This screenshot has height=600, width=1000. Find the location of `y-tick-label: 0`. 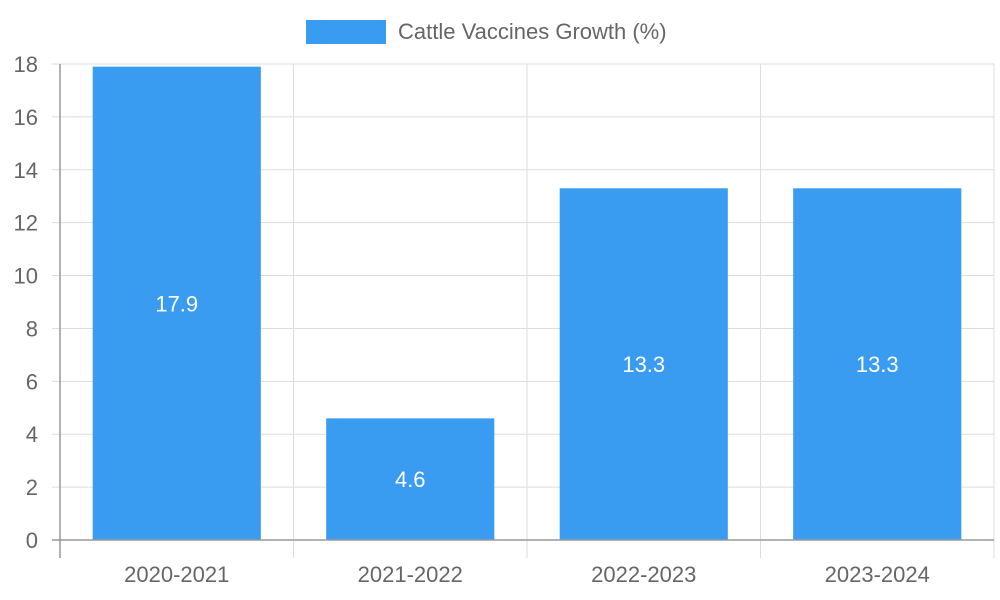

y-tick-label: 0 is located at coordinates (32, 540).